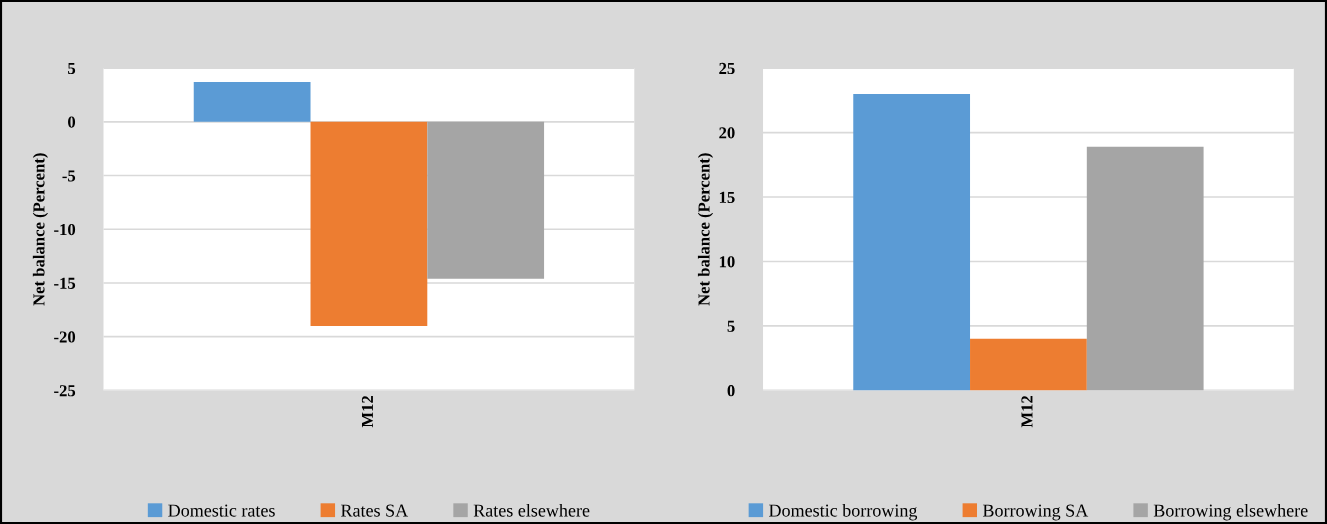 This screenshot has height=524, width=1327. Describe the element at coordinates (65, 391) in the screenshot. I see `y-tick-label: -25` at that location.